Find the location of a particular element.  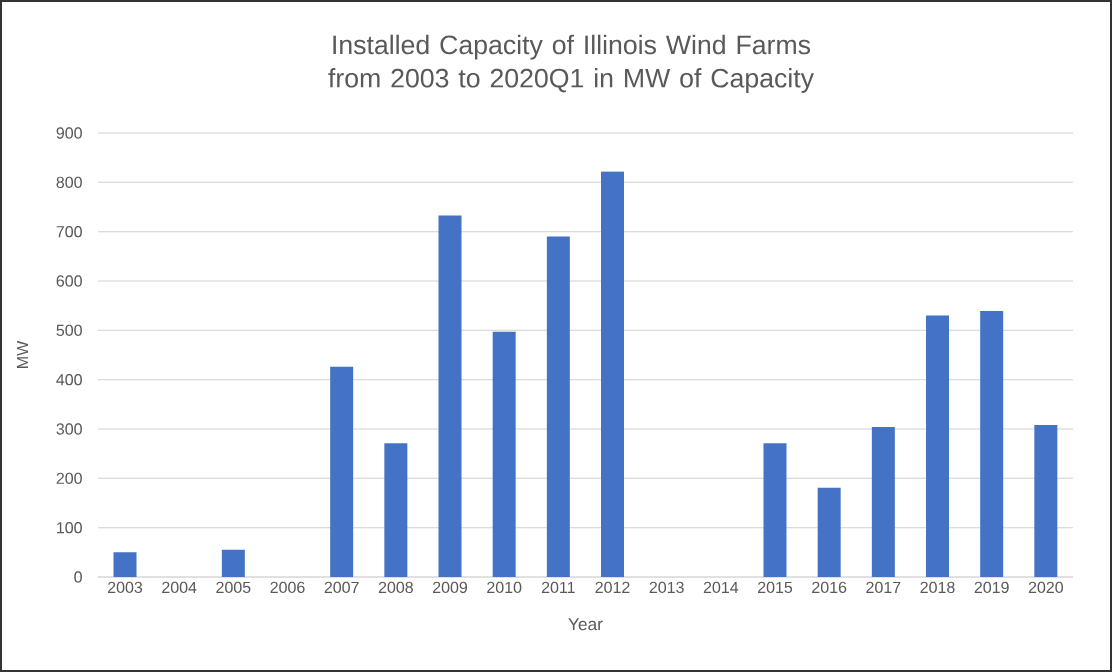

x-tick-label: 2011 is located at coordinates (558, 587).